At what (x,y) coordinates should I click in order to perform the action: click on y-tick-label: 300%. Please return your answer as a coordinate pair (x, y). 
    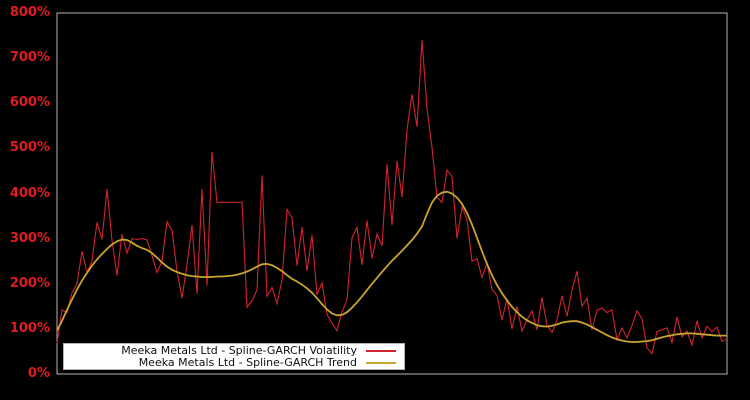
    Looking at the image, I should click on (29, 238).